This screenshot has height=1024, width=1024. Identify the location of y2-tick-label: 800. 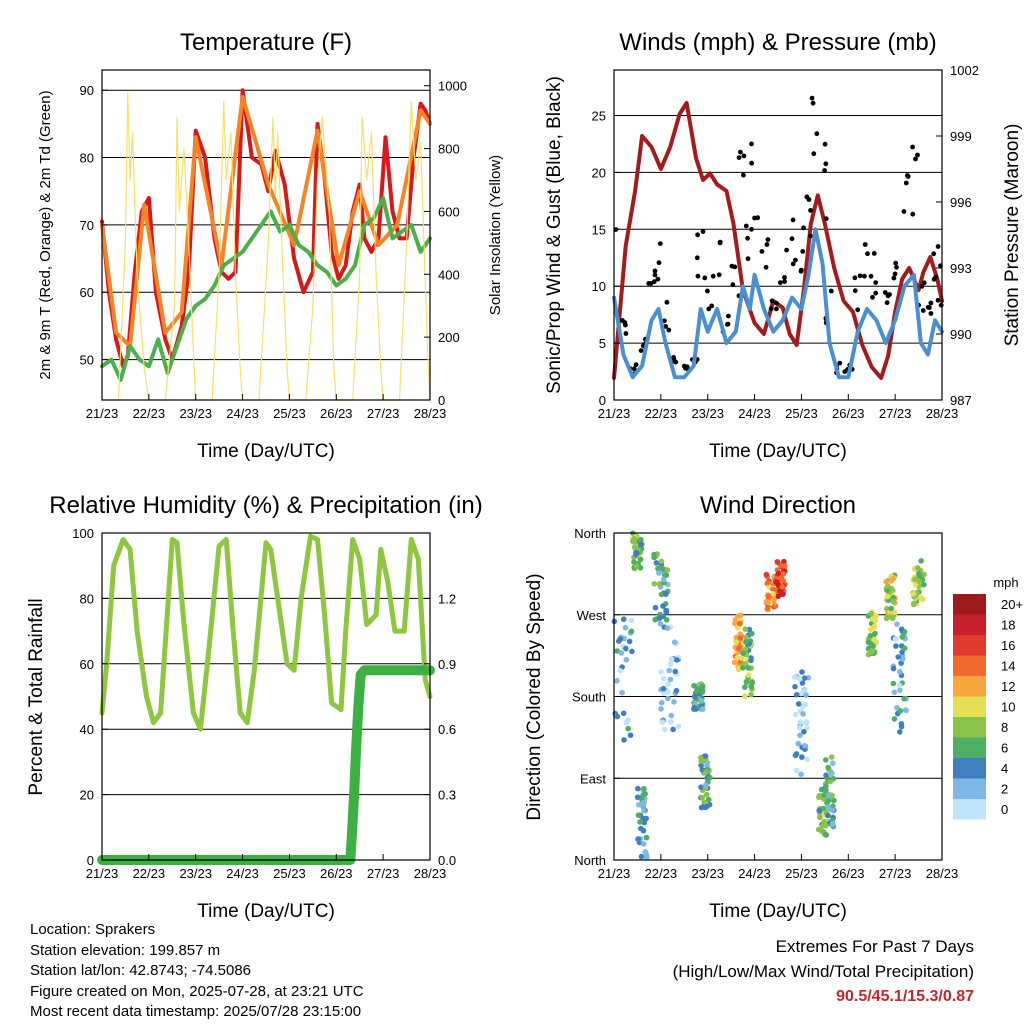
(449, 149).